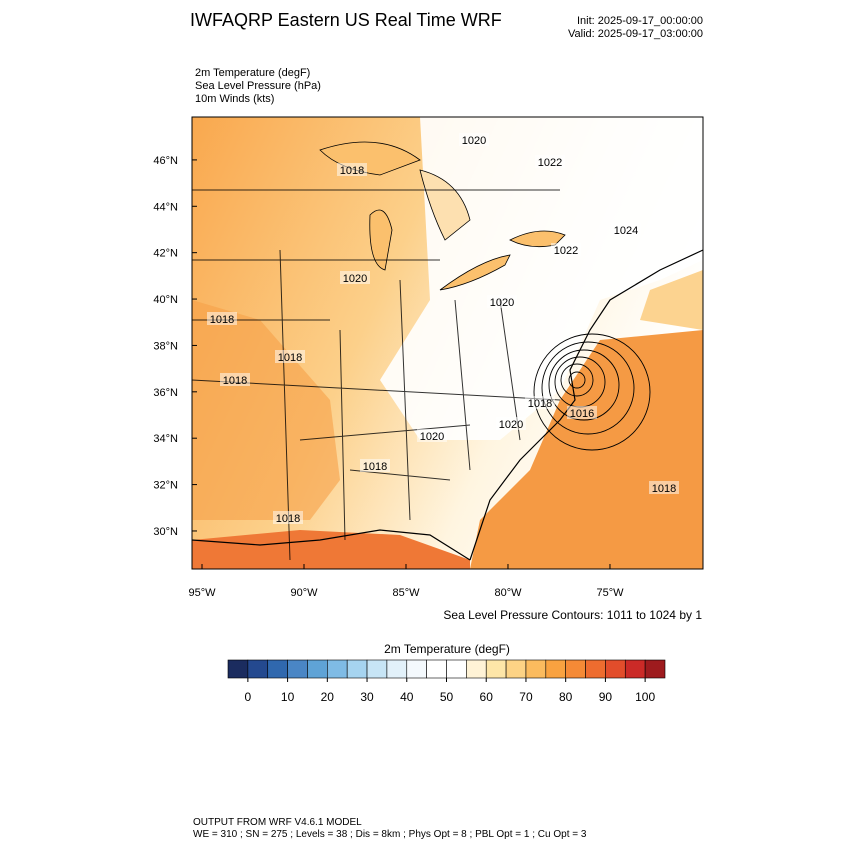  What do you see at coordinates (407, 697) in the screenshot?
I see `colorbar-tick-label: 40` at bounding box center [407, 697].